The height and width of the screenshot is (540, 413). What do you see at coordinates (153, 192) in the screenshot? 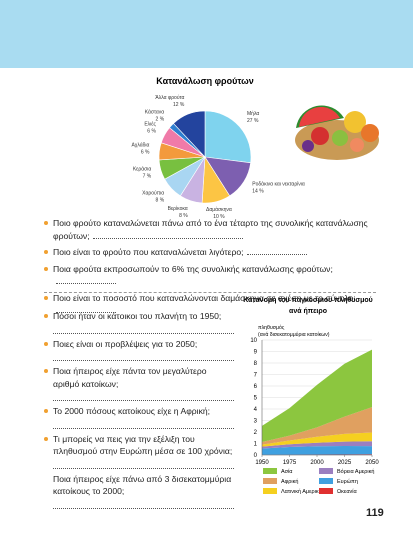
I see `slice-label: Χαρούπια` at bounding box center [153, 192].